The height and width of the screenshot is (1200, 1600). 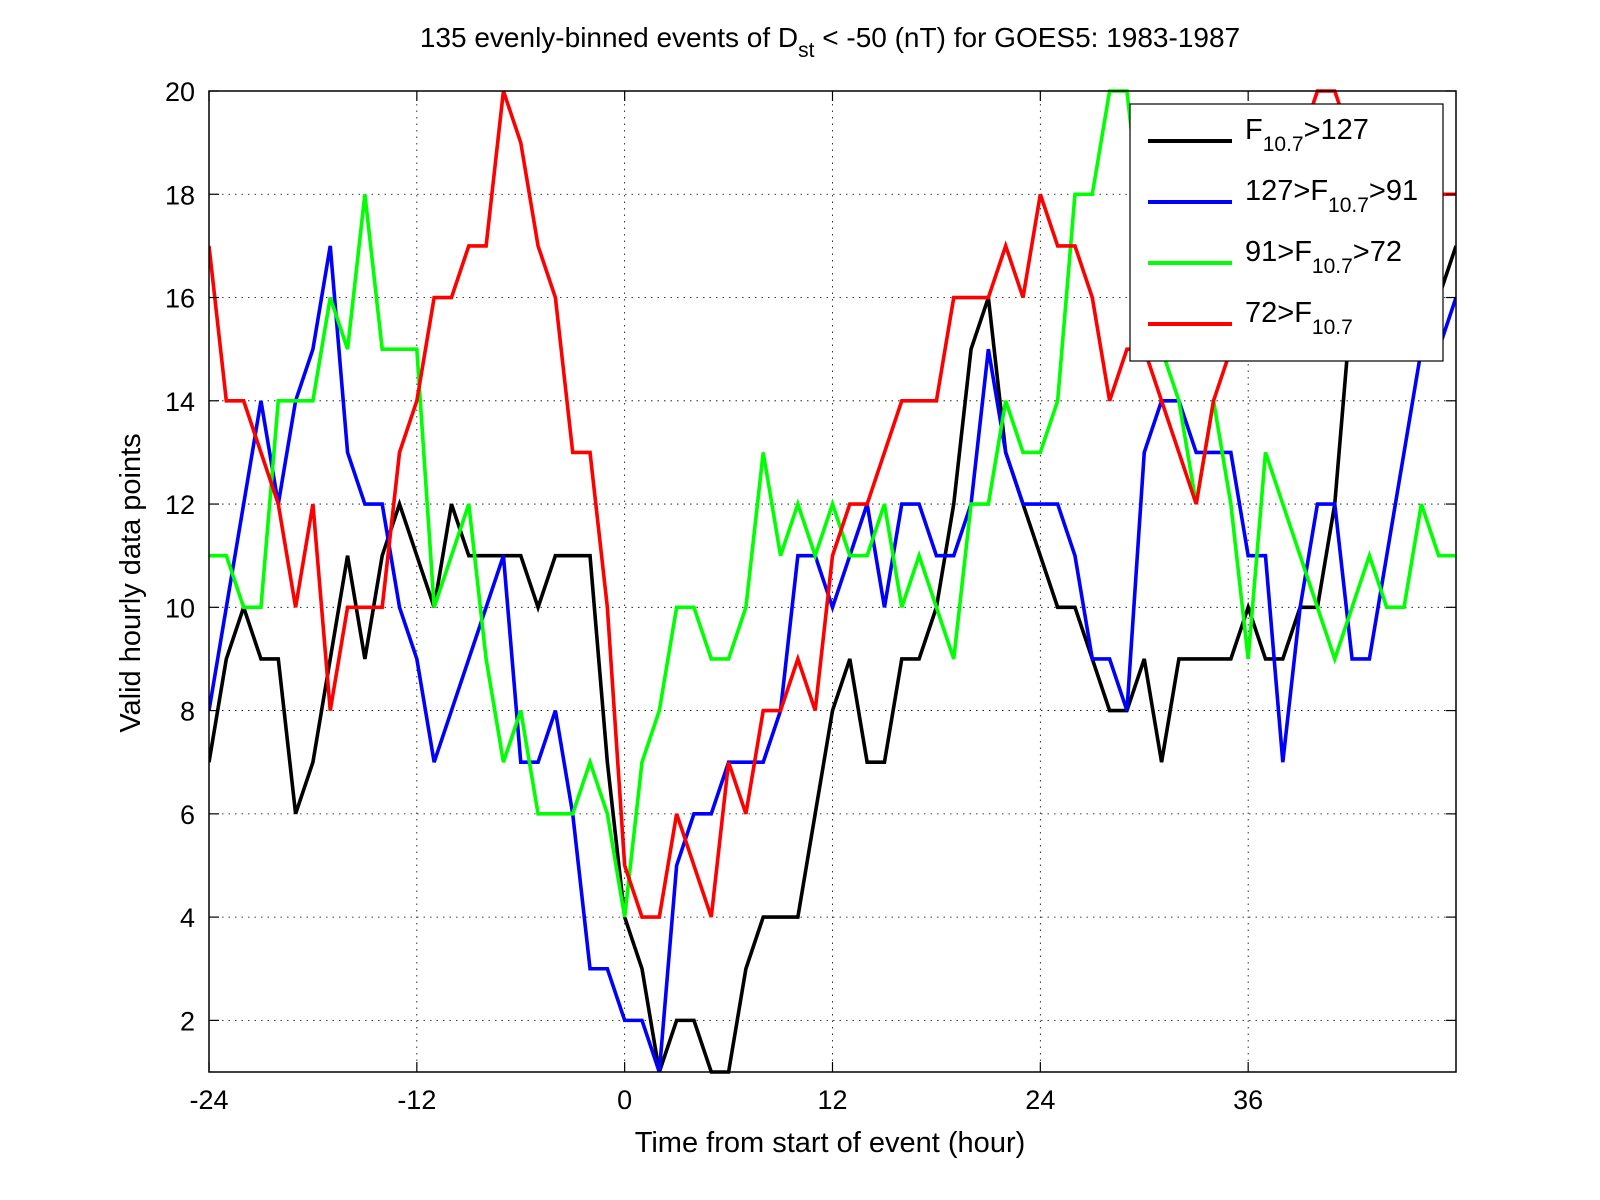 I want to click on legend-label: 91>F10.7>72, so click(x=1323, y=257).